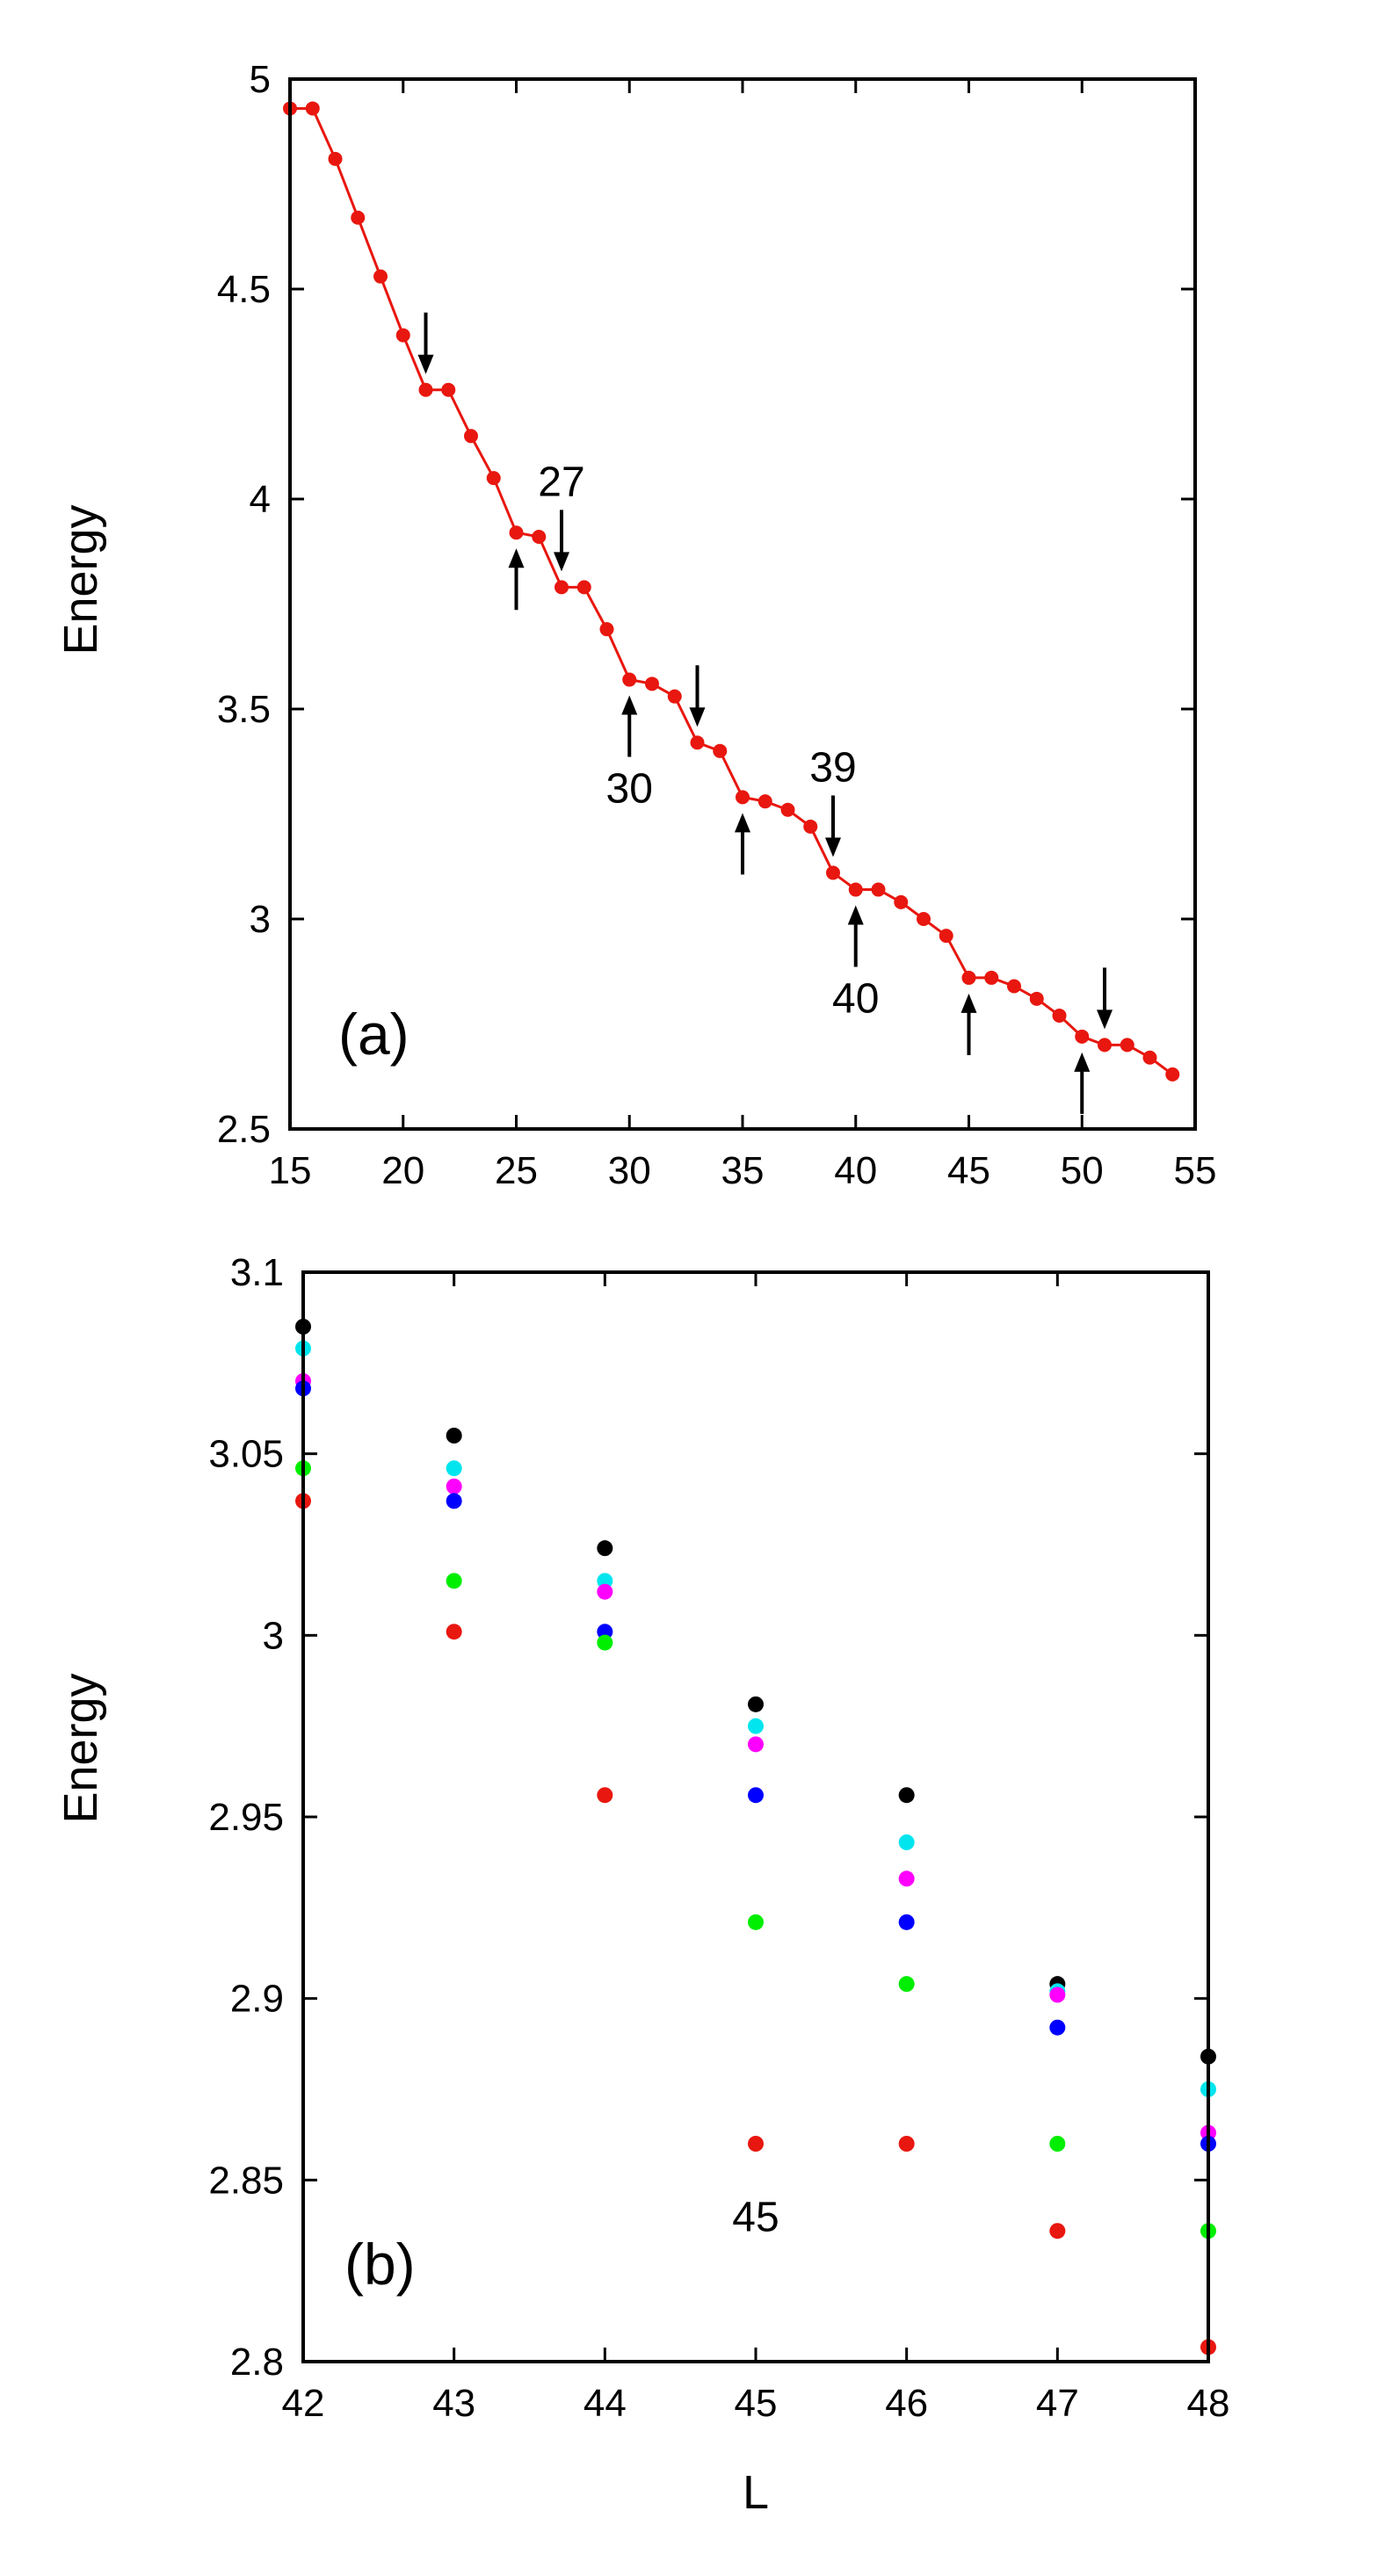  Describe the element at coordinates (855, 999) in the screenshot. I see `annotation-label: 40` at that location.